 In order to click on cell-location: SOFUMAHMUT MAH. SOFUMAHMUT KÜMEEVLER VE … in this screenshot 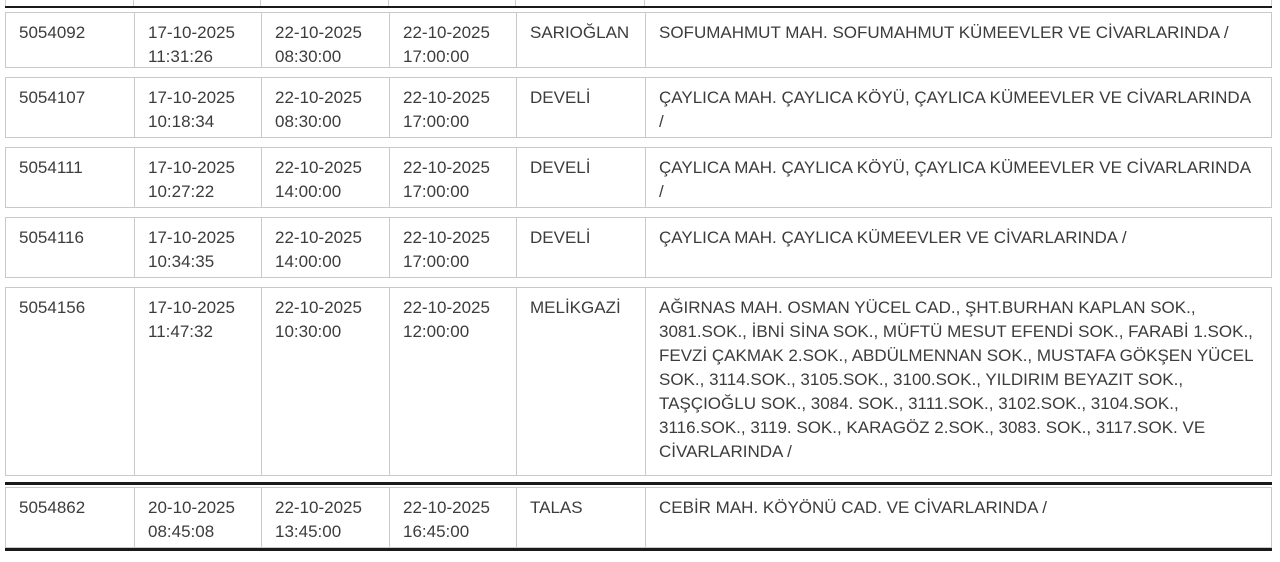, I will do `click(958, 40)`.